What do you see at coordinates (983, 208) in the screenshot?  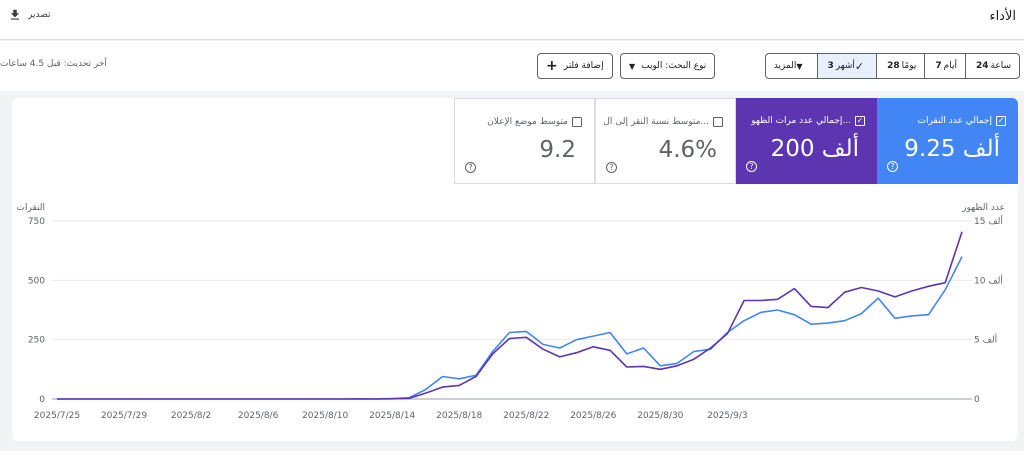 I see `right-axis-label: عدد الظهور` at bounding box center [983, 208].